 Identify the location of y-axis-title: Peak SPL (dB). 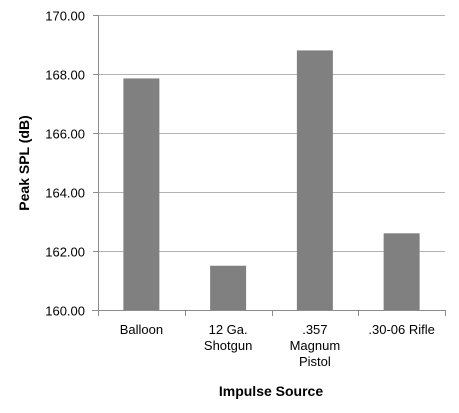
(24, 162).